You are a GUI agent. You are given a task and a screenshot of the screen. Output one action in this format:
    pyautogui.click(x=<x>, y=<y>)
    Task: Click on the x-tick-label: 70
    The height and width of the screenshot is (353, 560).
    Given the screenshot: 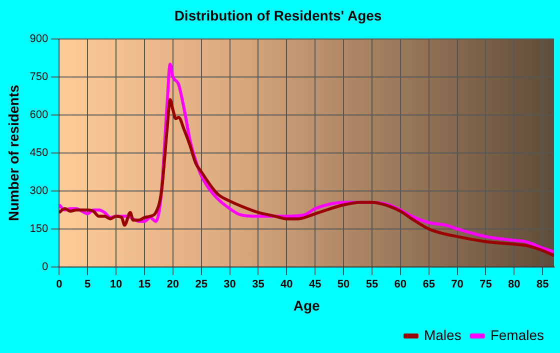 What is the action you would take?
    pyautogui.click(x=457, y=284)
    